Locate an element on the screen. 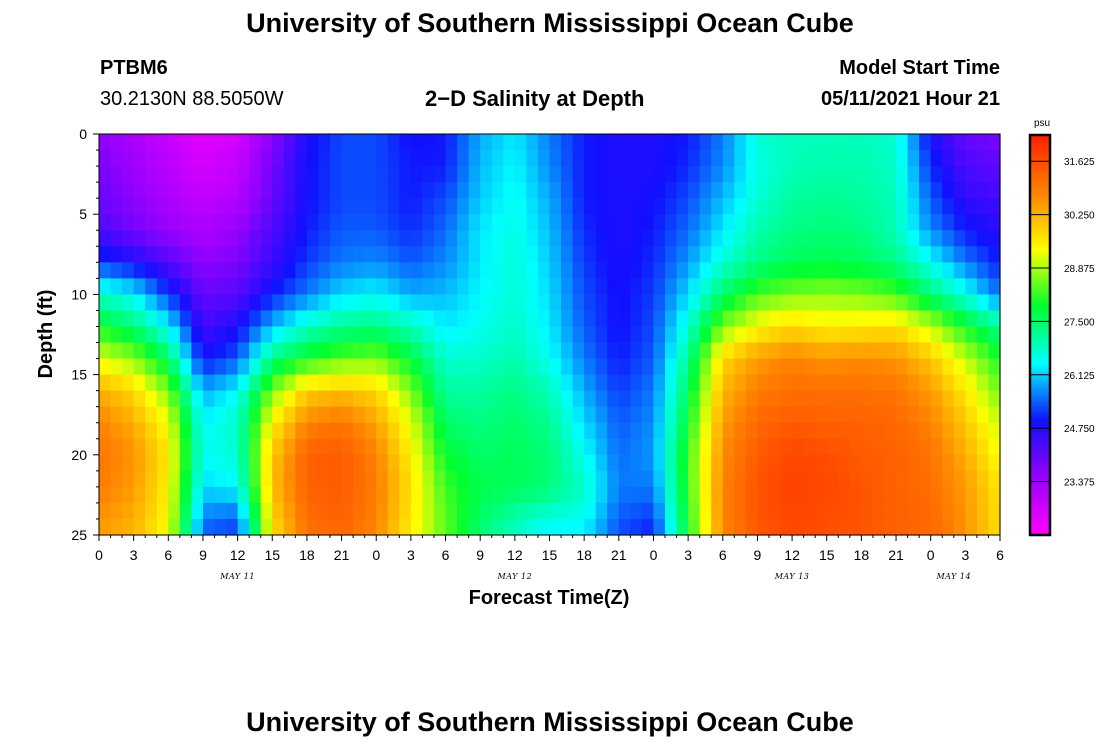 The image size is (1100, 750). y-tick-label: 5 is located at coordinates (83, 214).